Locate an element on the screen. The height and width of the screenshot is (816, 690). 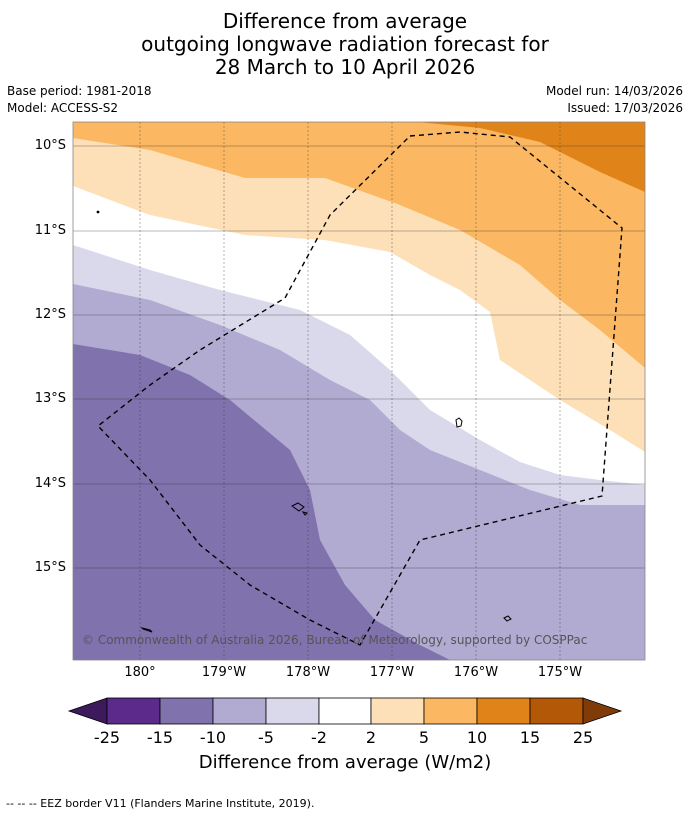
lat-label-10s: 10°S is located at coordinates (50, 145).